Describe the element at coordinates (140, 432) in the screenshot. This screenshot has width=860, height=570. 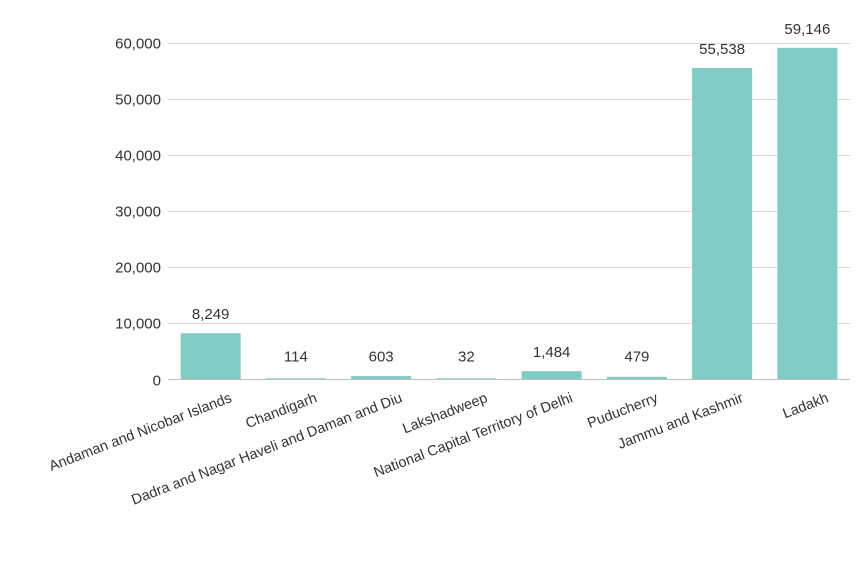
I see `x-category-label: Andaman and Nicobar Islands` at that location.